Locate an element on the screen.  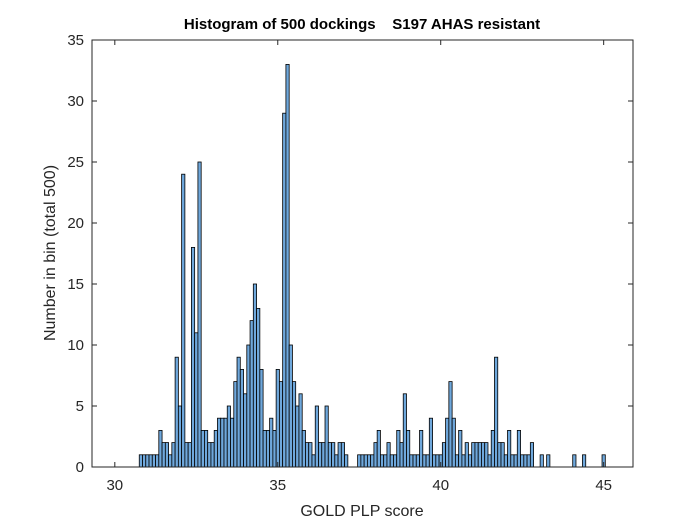
y-tick-label: 30 is located at coordinates (75, 101).